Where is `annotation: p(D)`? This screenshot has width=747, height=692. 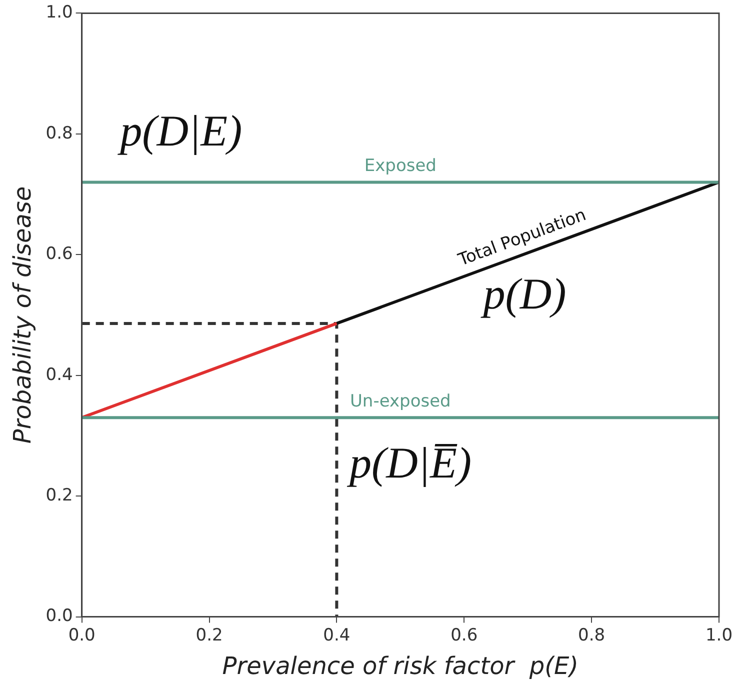
annotation: p(D) is located at coordinates (523, 293).